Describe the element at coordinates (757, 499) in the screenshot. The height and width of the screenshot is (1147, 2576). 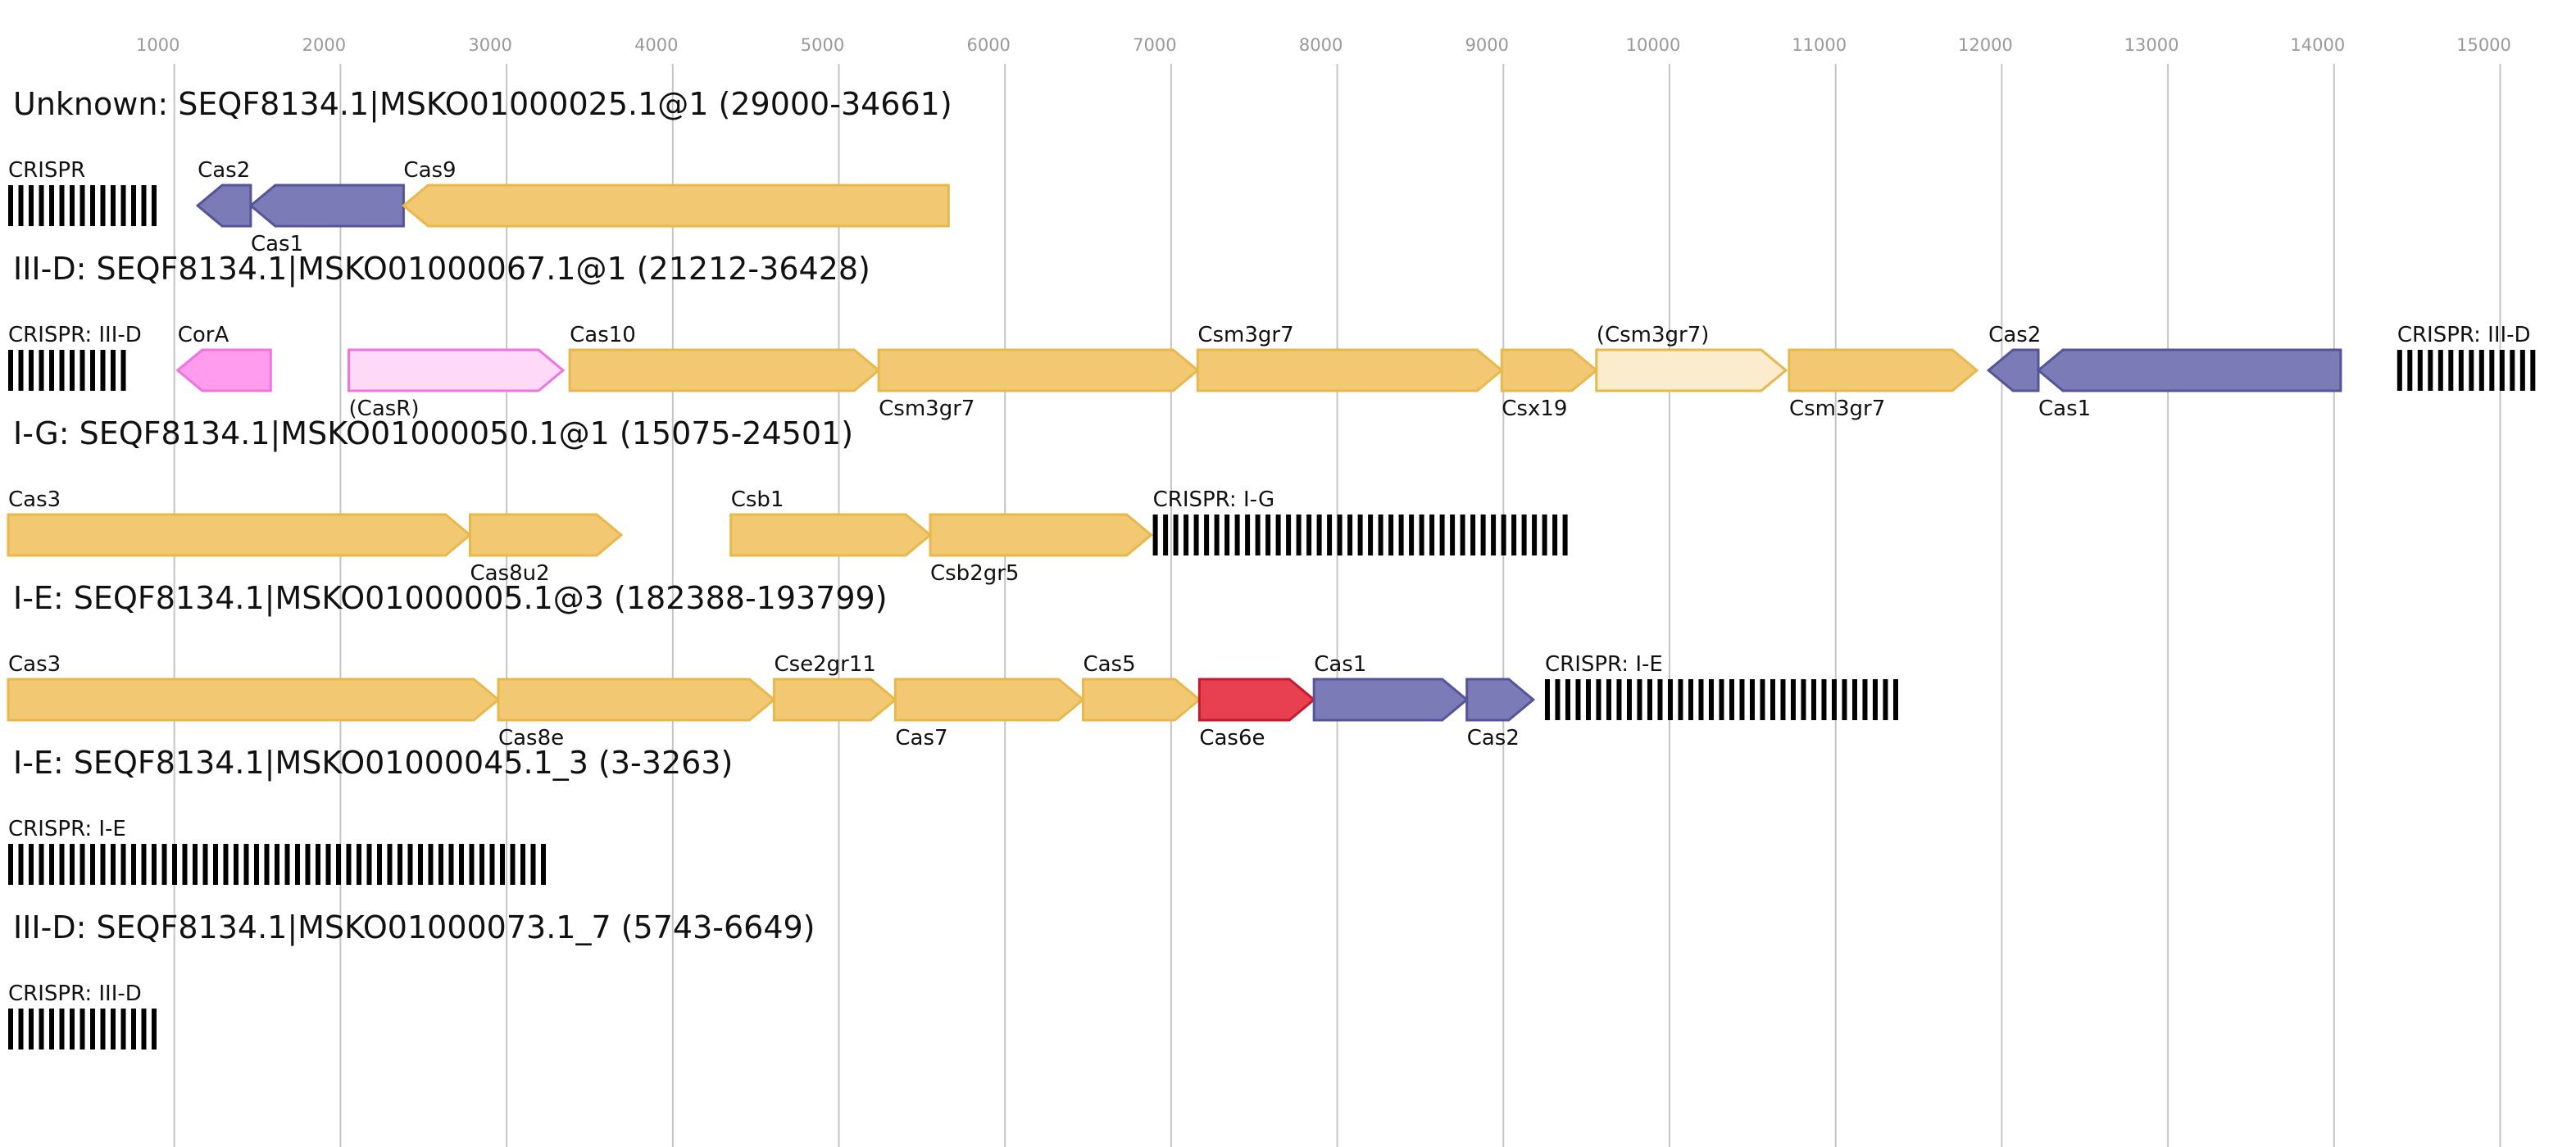
I see `gene-label: Csb1` at that location.